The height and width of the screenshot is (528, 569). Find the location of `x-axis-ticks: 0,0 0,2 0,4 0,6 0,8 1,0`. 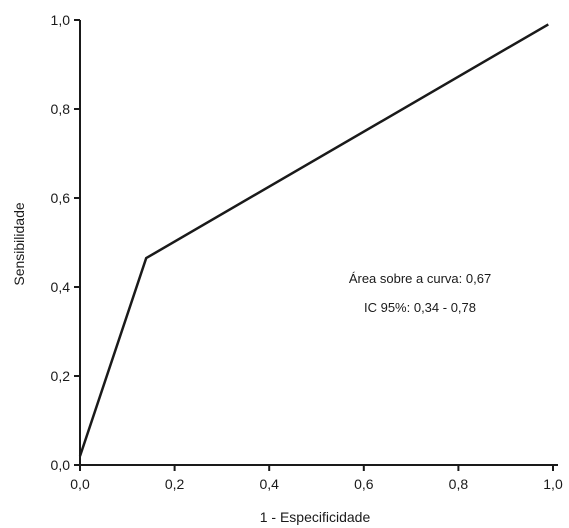

x-axis-ticks: 0,0 0,2 0,4 0,6 0,8 1,0 is located at coordinates (316, 478).